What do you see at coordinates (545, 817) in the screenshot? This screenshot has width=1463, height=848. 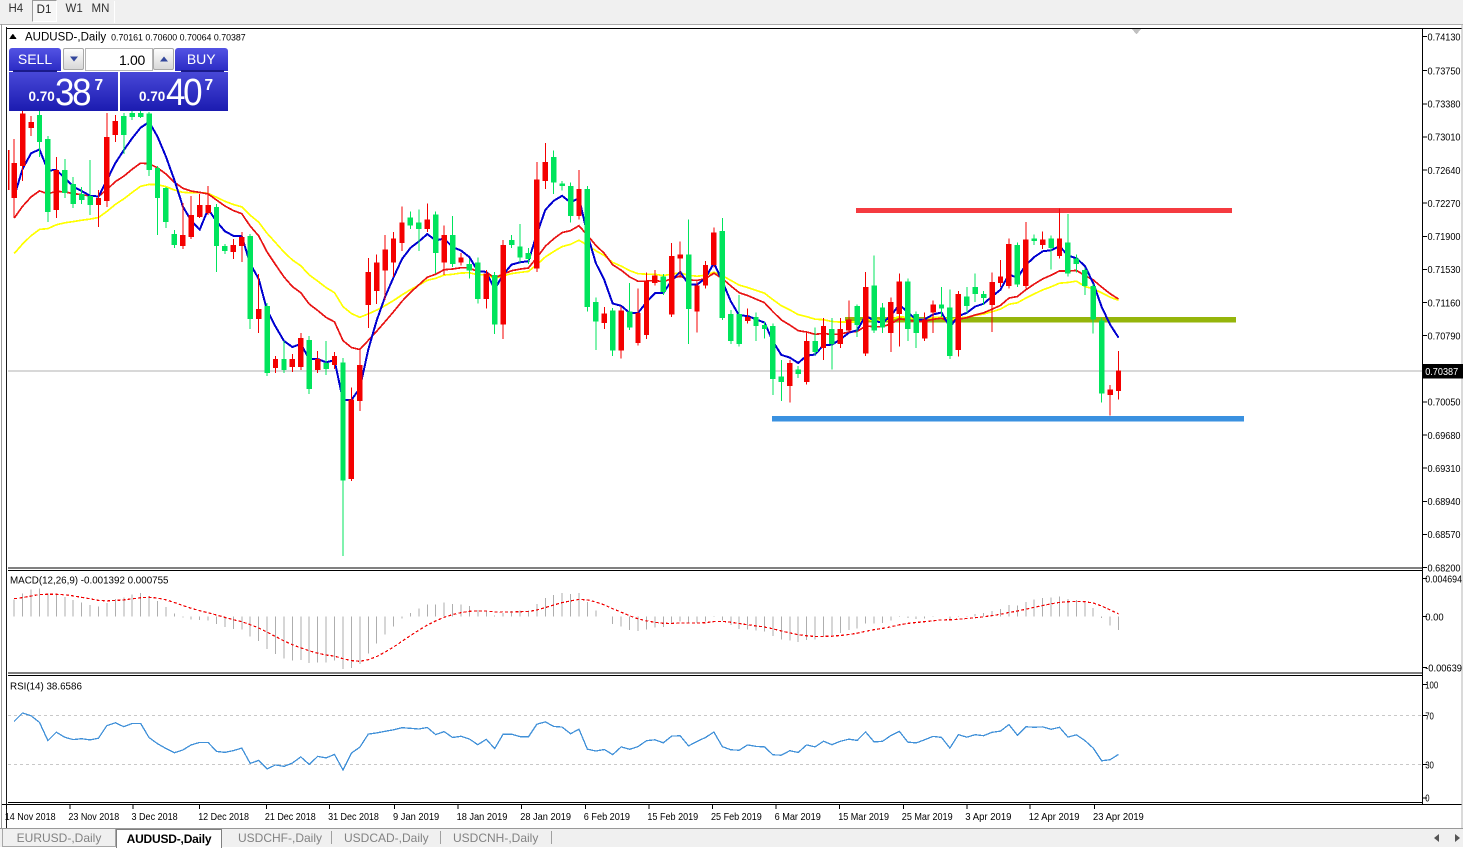 I see `svg-text: 28 Jan 2019` at bounding box center [545, 817].